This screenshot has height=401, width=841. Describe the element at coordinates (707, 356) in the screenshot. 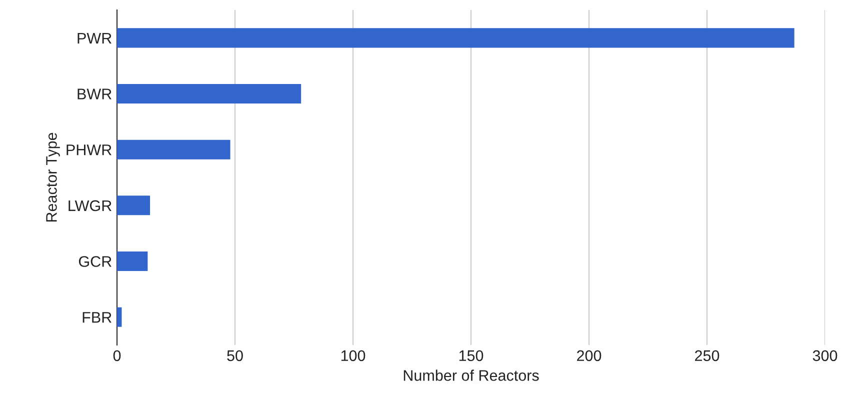

I see `x-tick-label: 250` at that location.